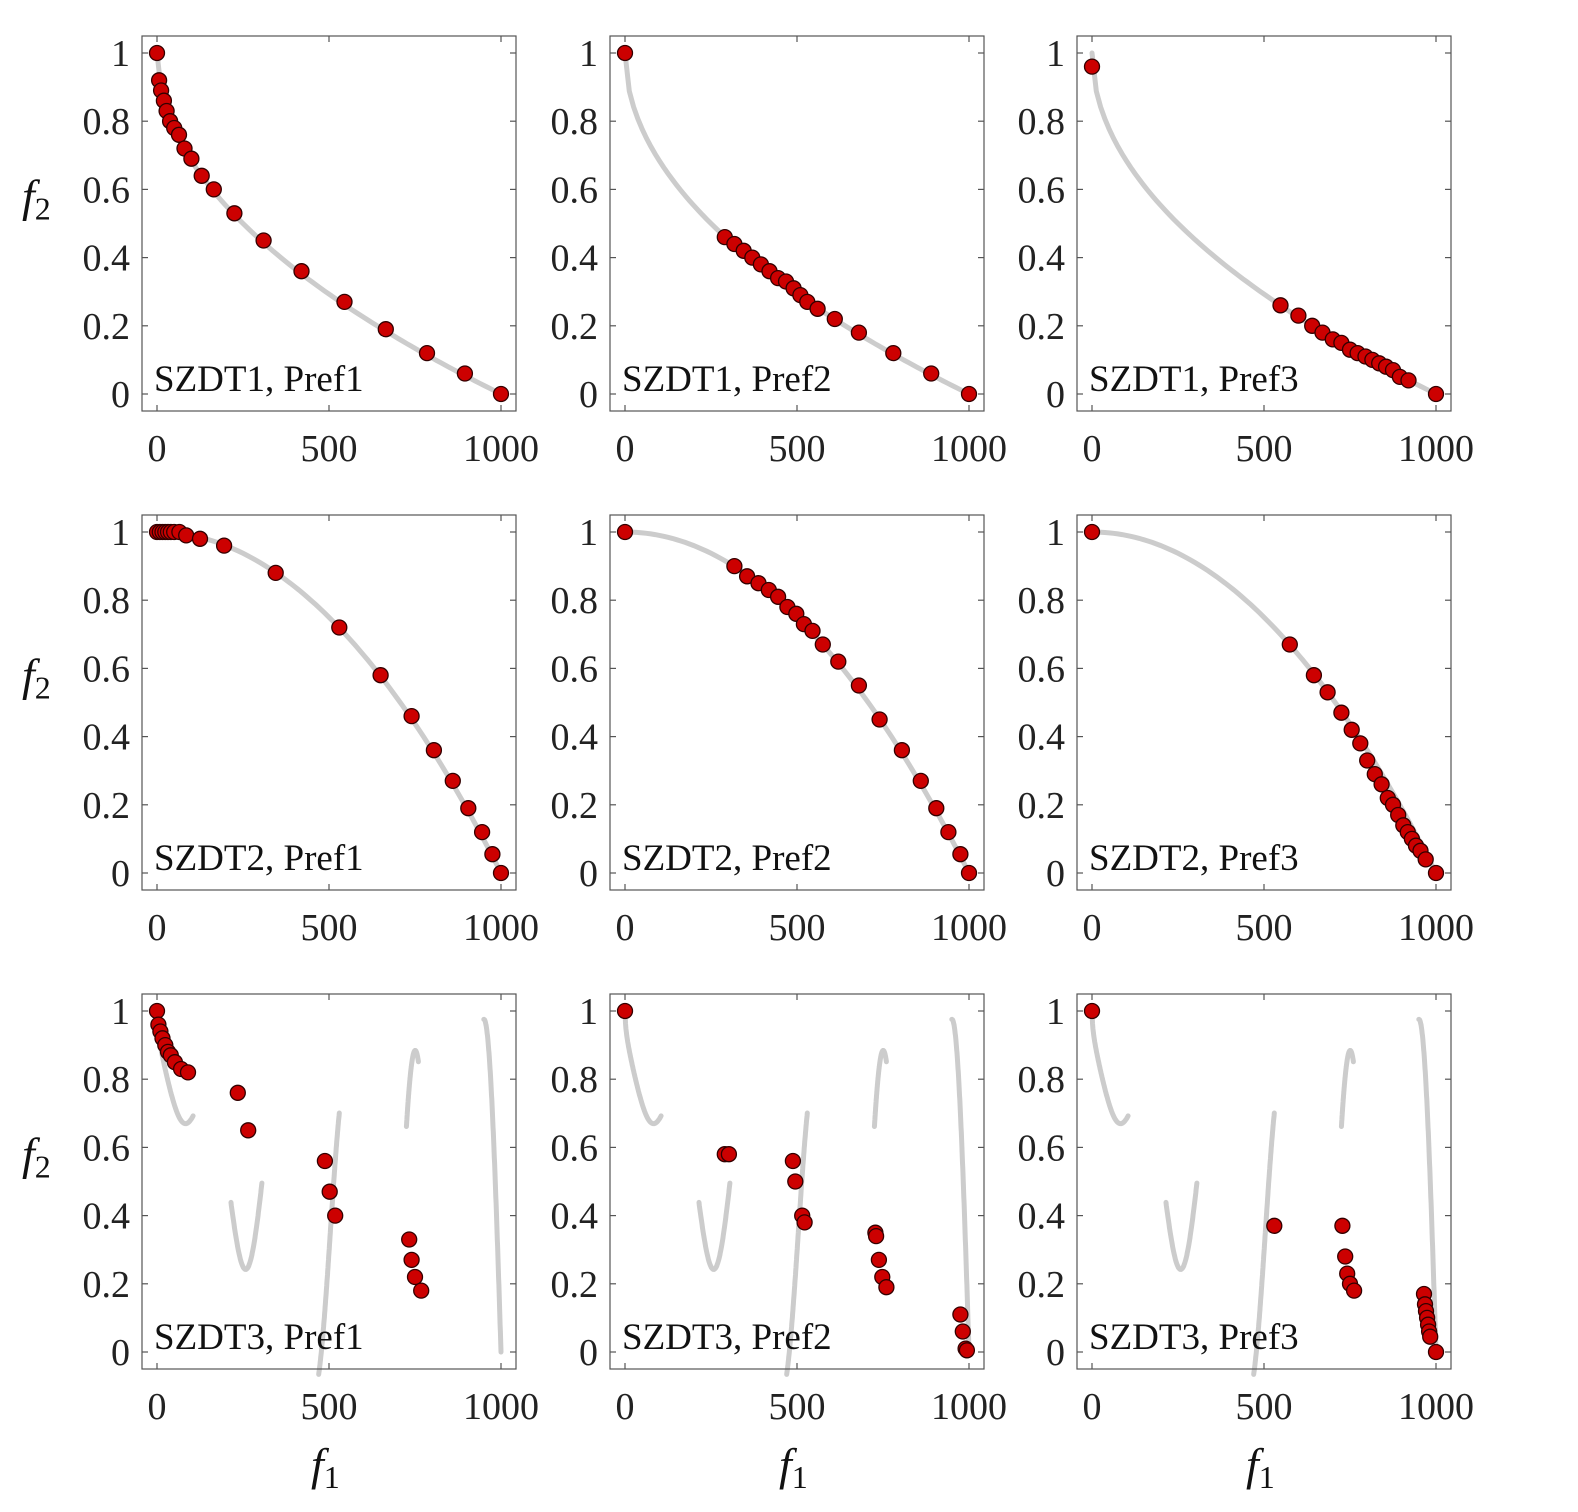 This screenshot has width=1578, height=1512. I want to click on panel-label: SZDT3, Pref3, so click(1194, 1337).